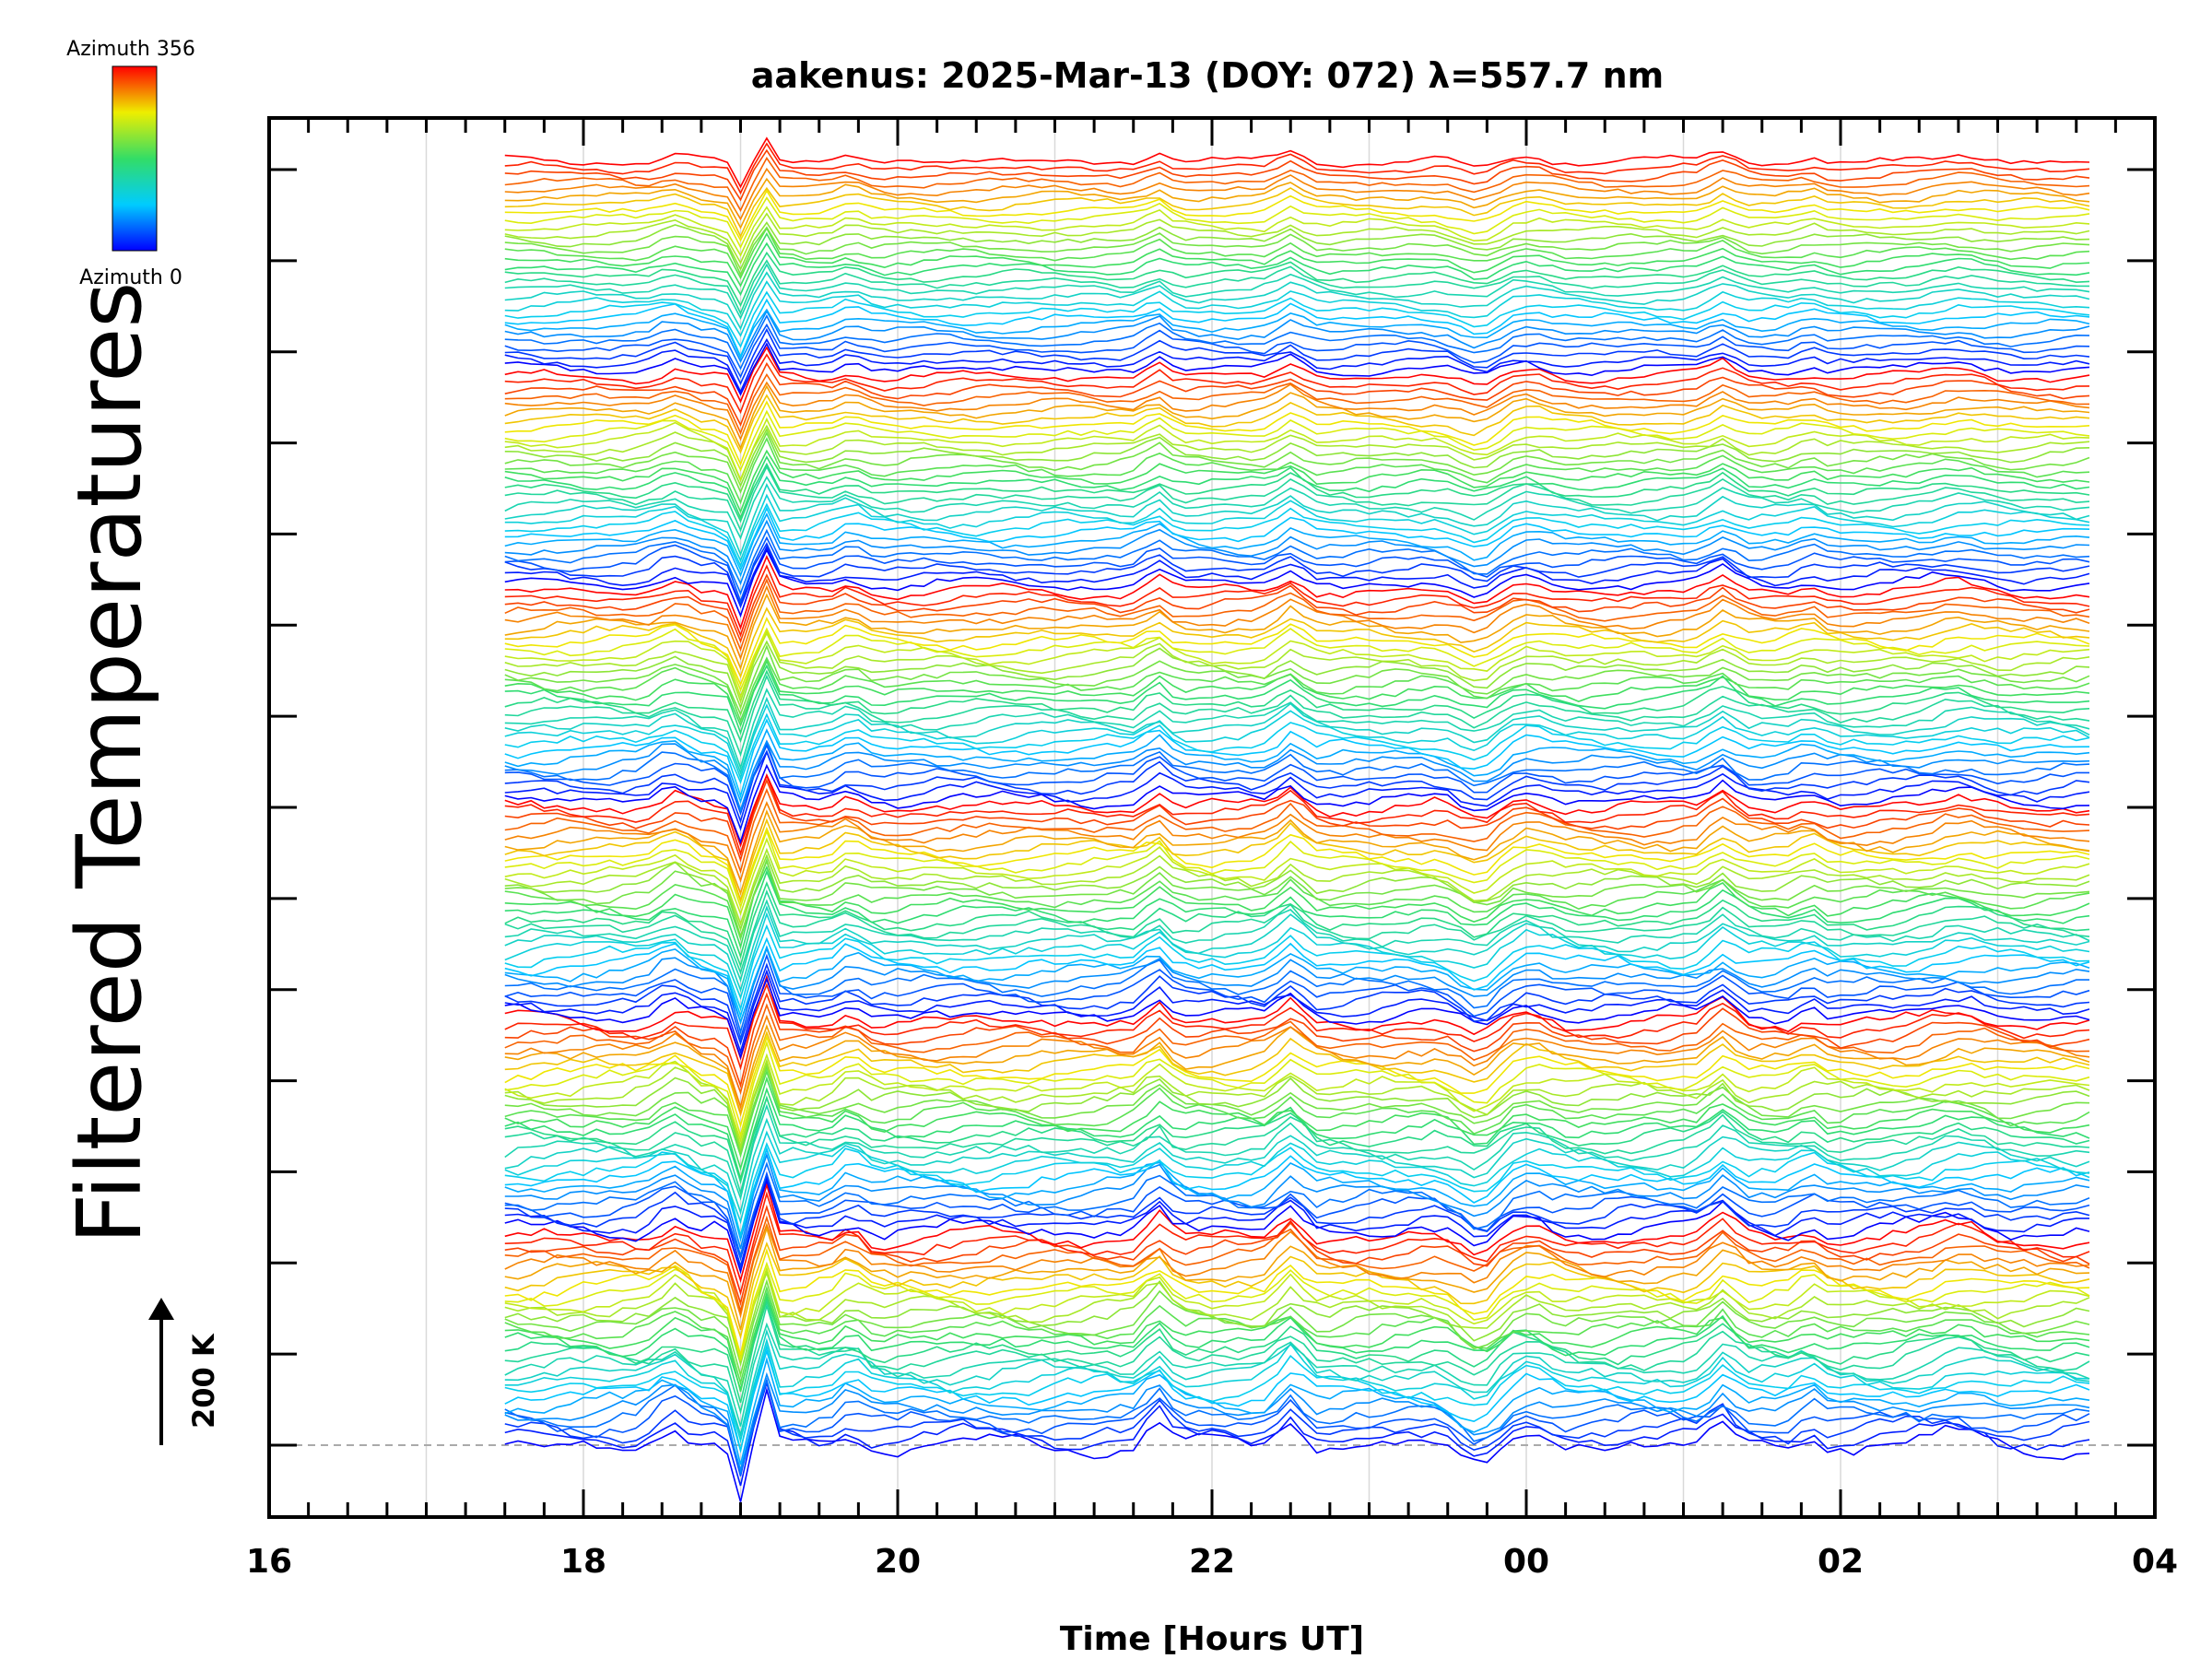  Describe the element at coordinates (135, 158) in the screenshot. I see `colorbar-gradient` at that location.